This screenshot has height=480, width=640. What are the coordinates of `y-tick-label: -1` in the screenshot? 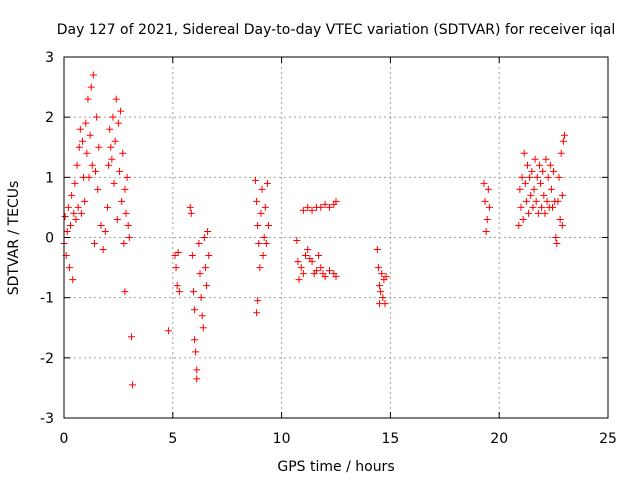 It's located at (47, 299).